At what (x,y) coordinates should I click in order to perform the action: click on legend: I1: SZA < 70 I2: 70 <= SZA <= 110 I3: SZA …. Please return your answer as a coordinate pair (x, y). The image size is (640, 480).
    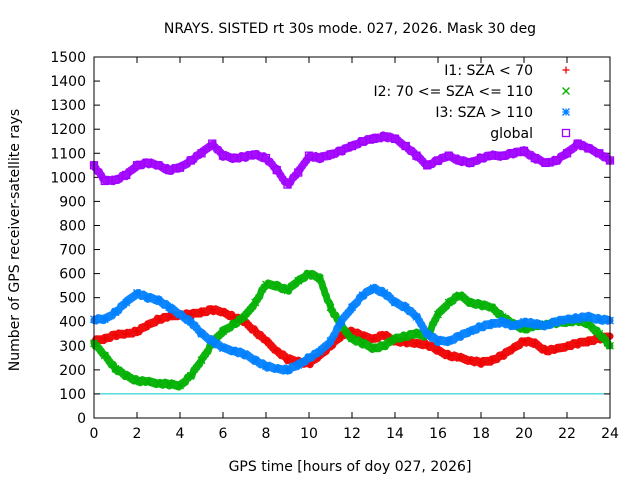
    Looking at the image, I should click on (472, 102).